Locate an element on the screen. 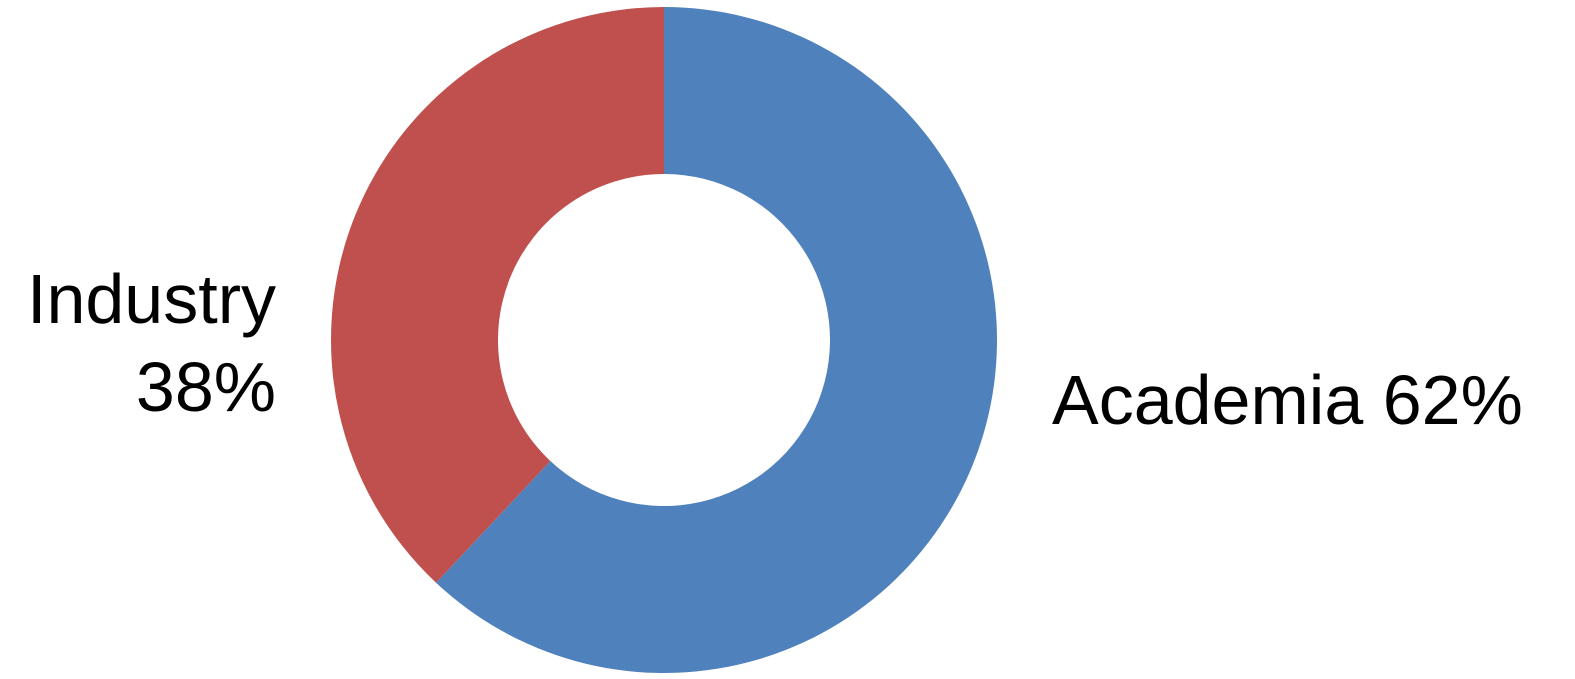 The height and width of the screenshot is (679, 1575). slice-label-academia: Academia 62% is located at coordinates (1287, 400).